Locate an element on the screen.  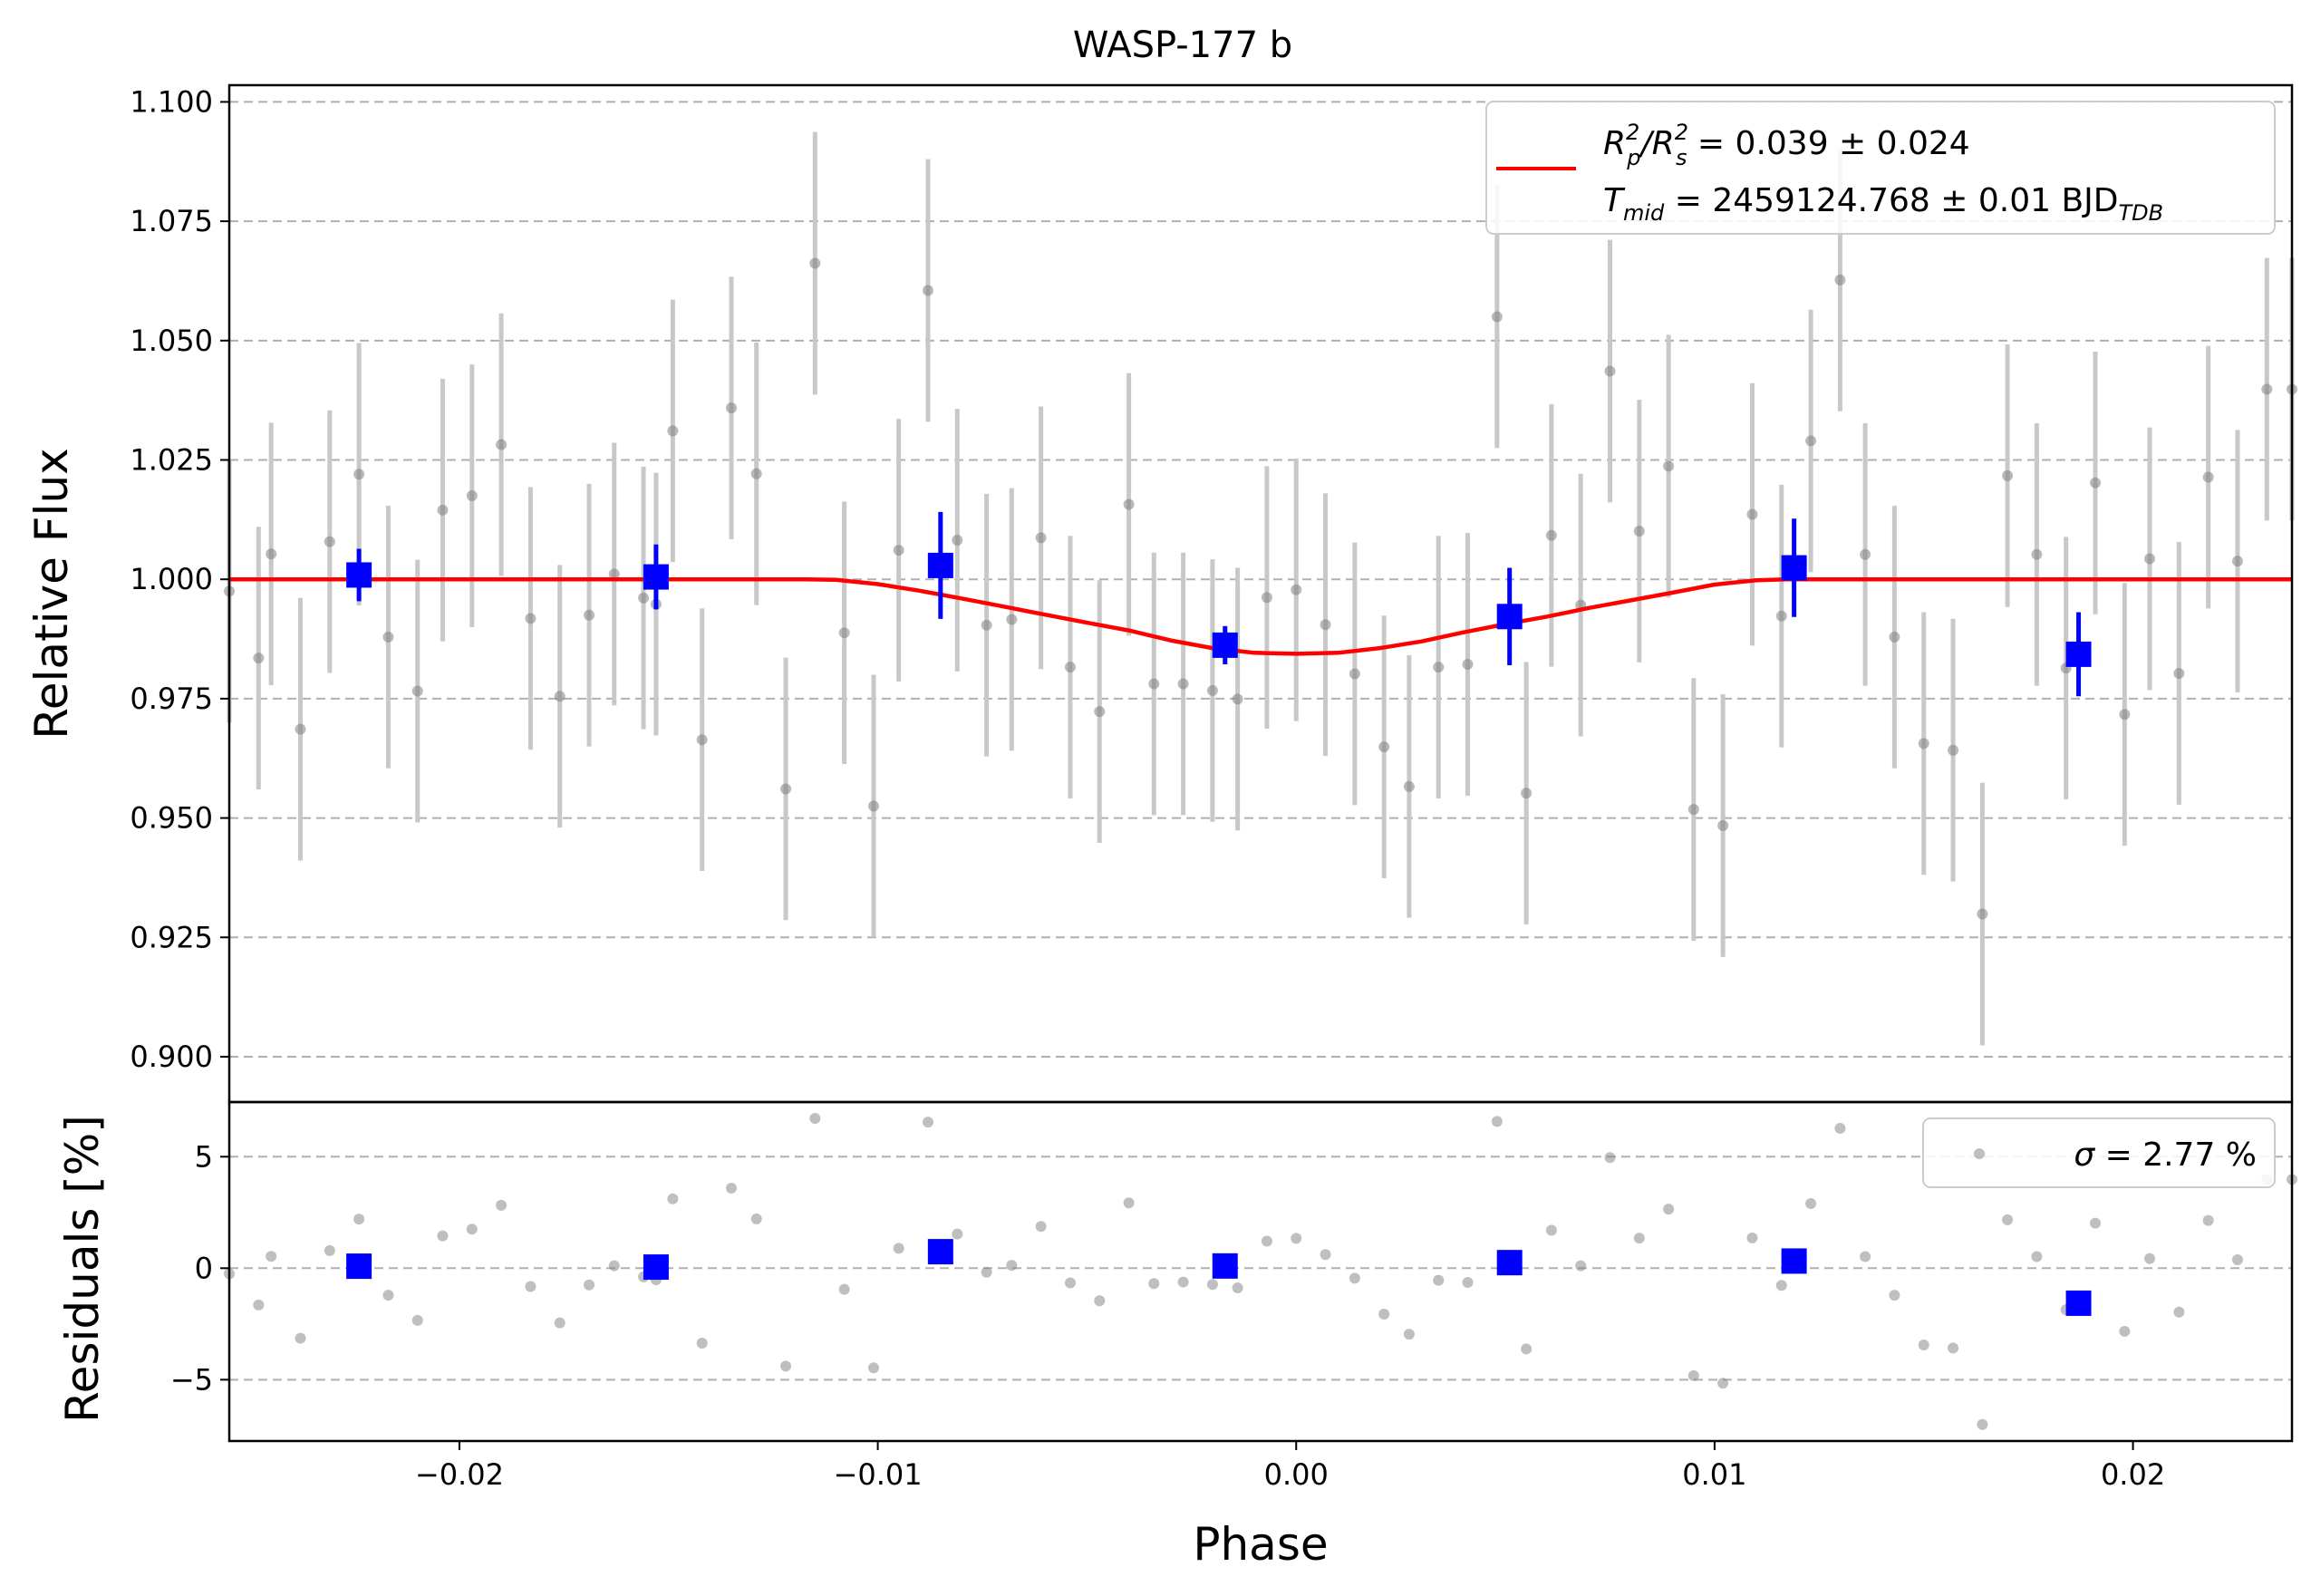
bottom-legend: σ = 2.77 % is located at coordinates (2099, 1152).